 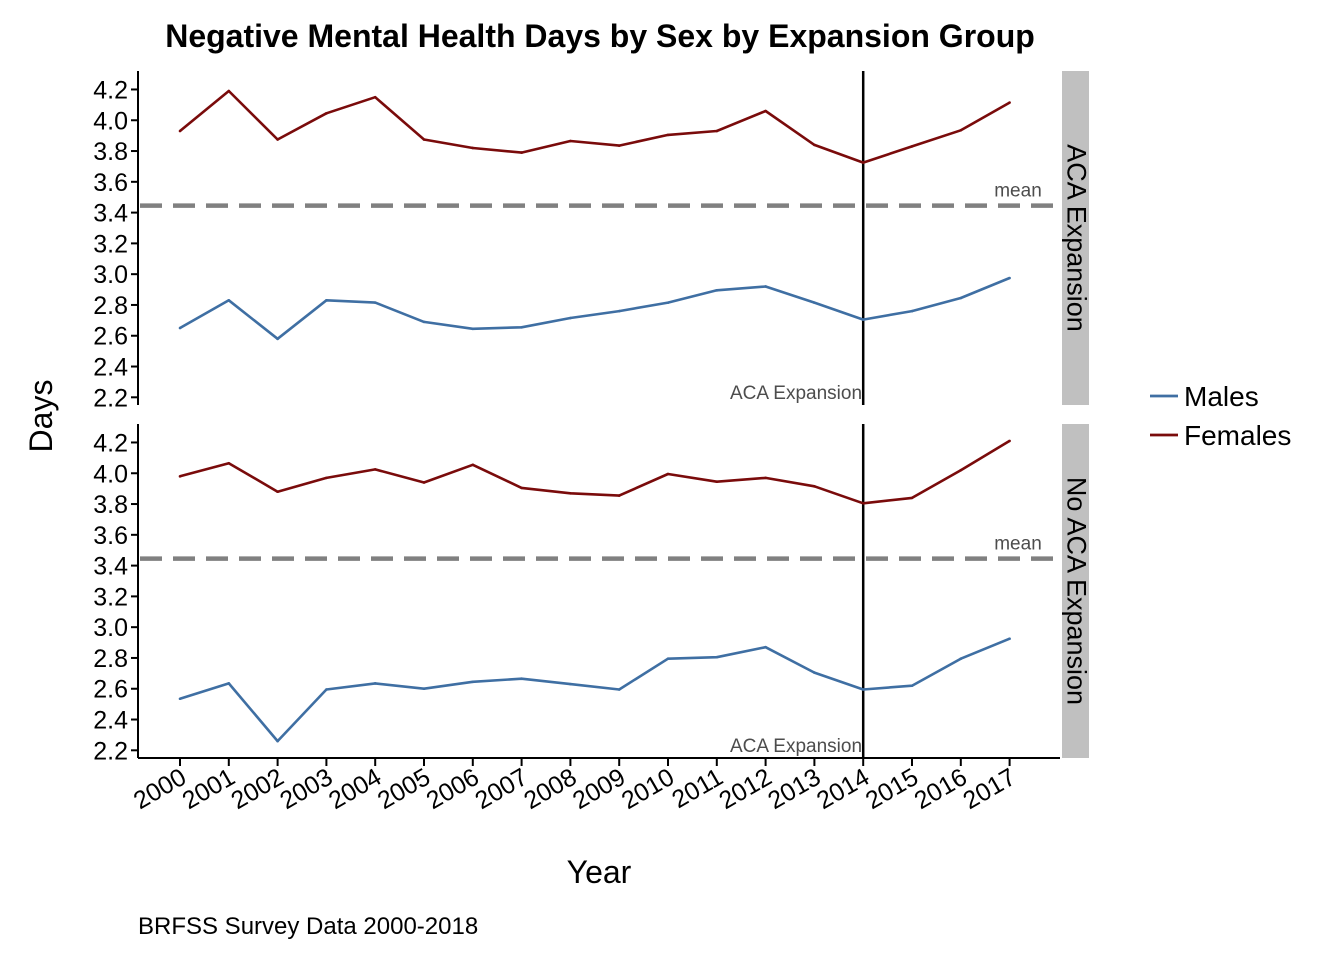 What do you see at coordinates (595, 126) in the screenshot?
I see `series-line-females` at bounding box center [595, 126].